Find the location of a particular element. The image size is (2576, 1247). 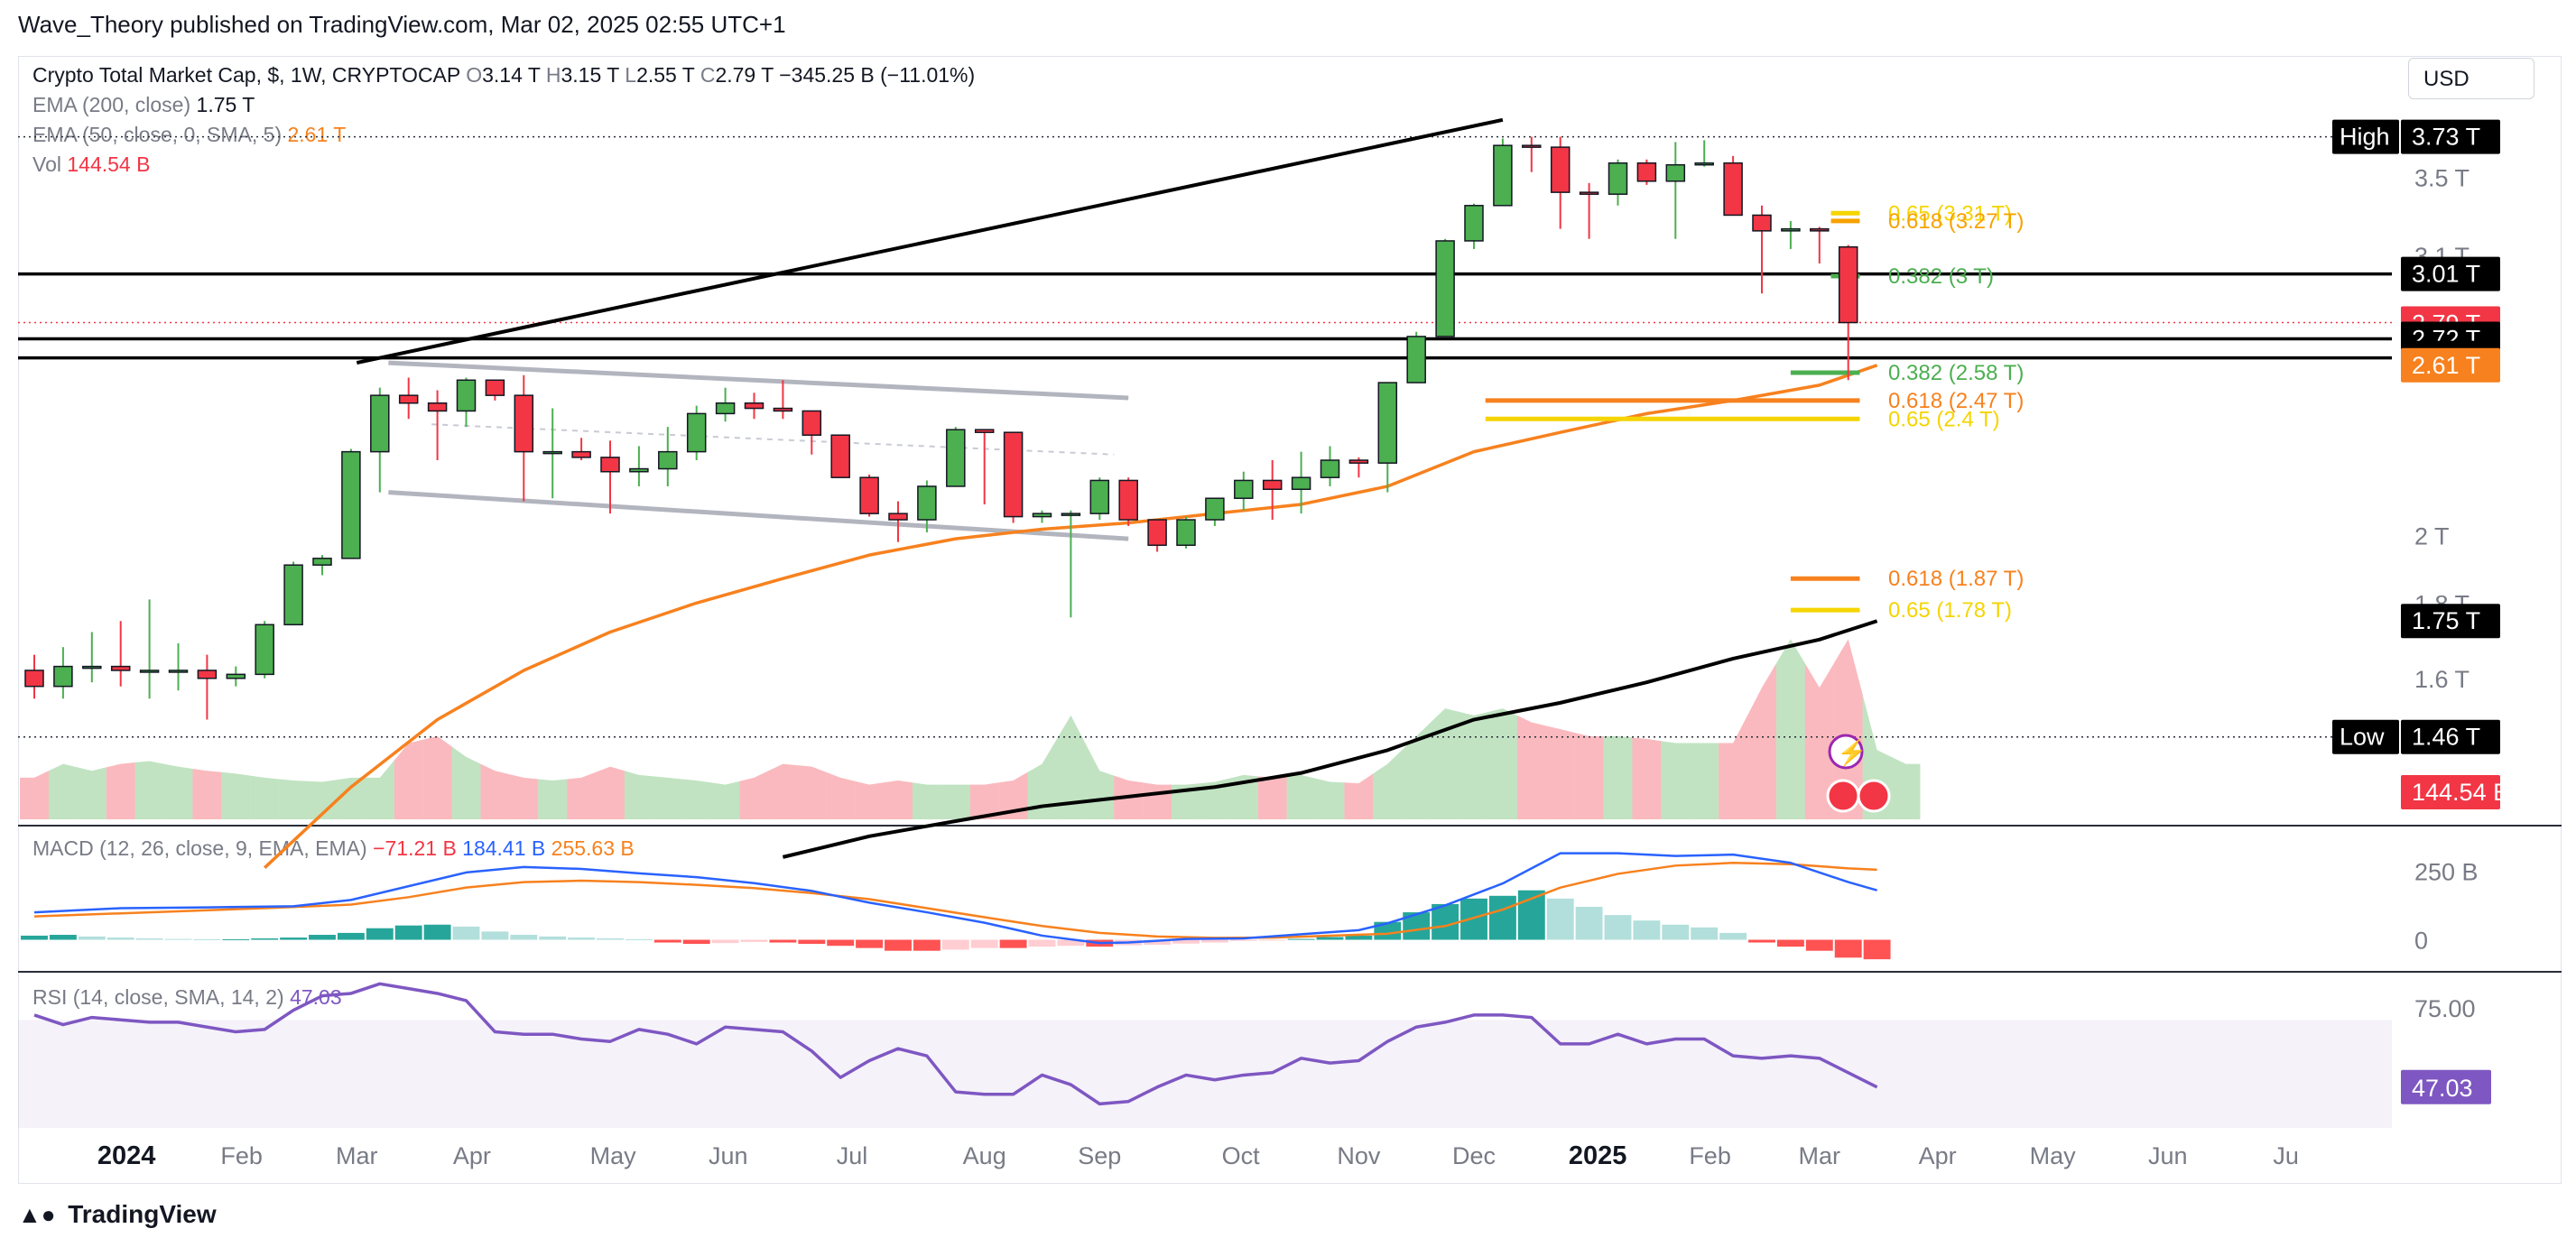

macd-hist-value: −71.21 B is located at coordinates (415, 848).